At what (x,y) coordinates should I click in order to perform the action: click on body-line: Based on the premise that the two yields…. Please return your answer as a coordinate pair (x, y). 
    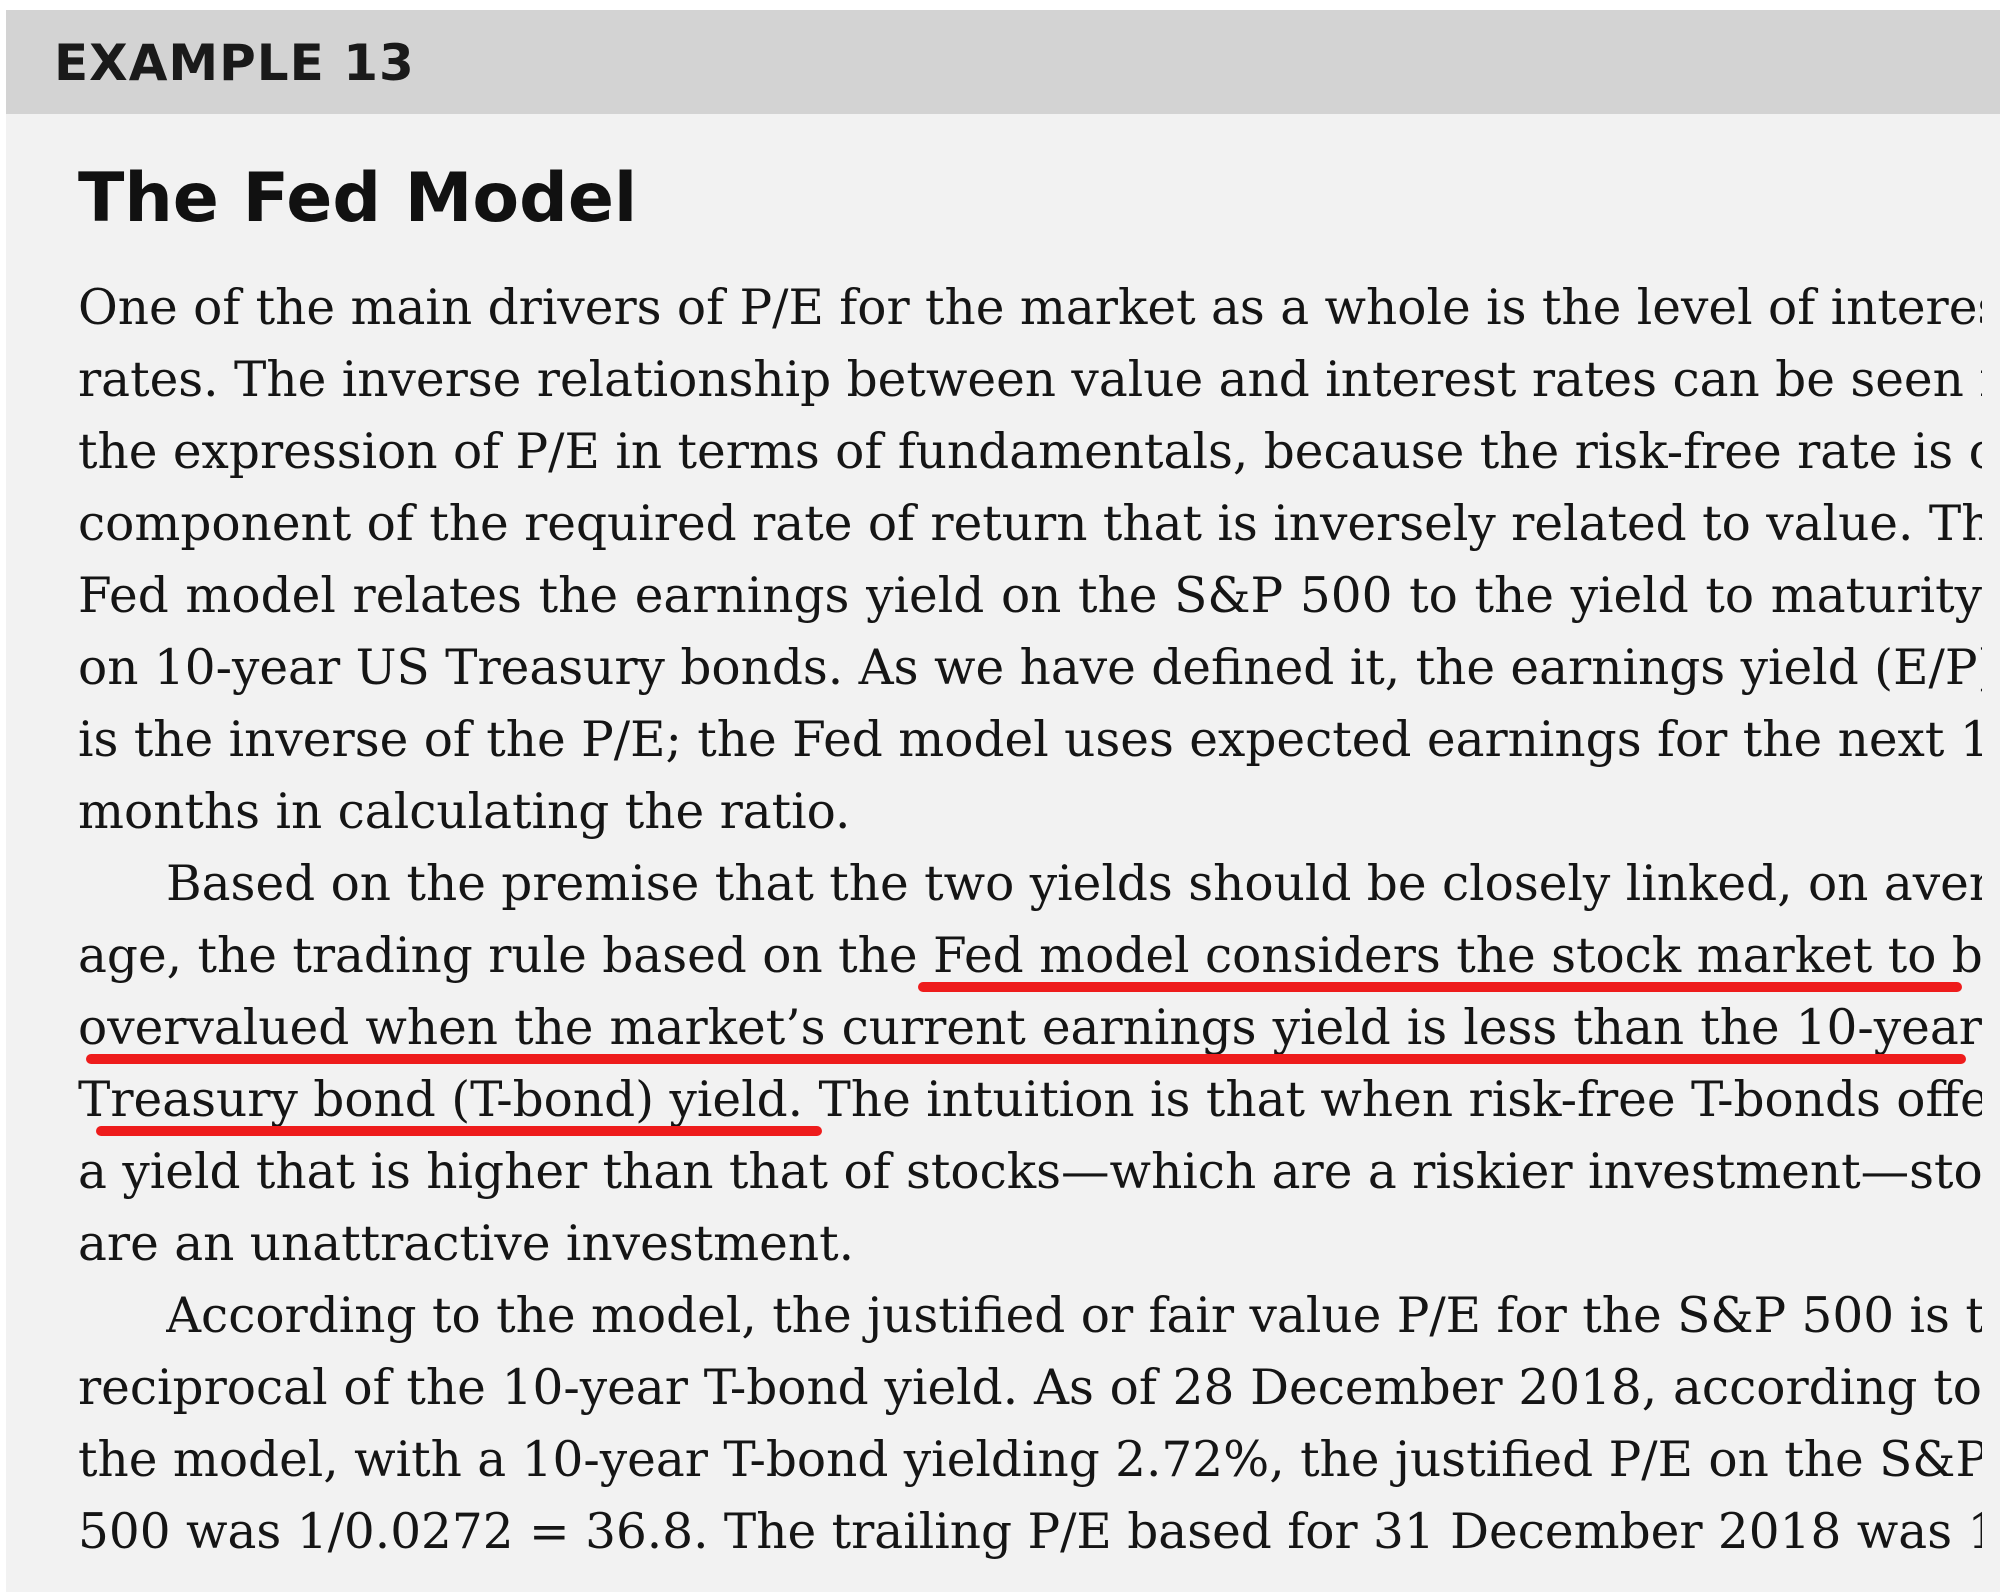
    Looking at the image, I should click on (1074, 884).